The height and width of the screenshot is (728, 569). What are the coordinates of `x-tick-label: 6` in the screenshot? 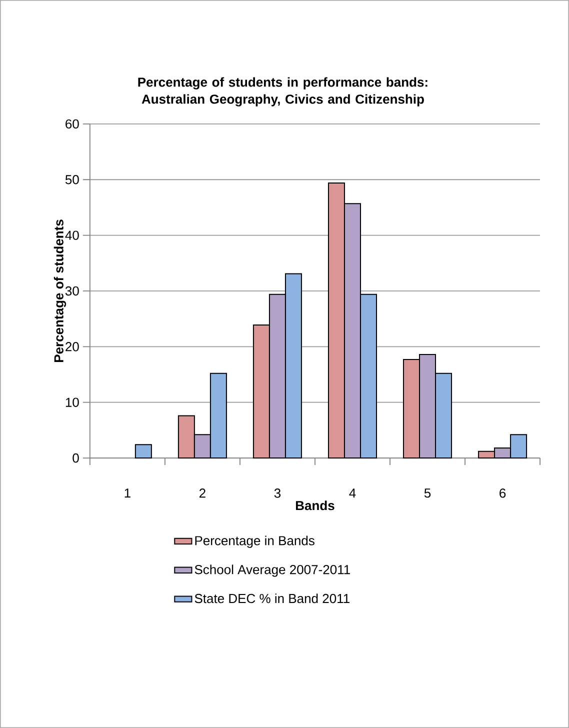 It's located at (503, 493).